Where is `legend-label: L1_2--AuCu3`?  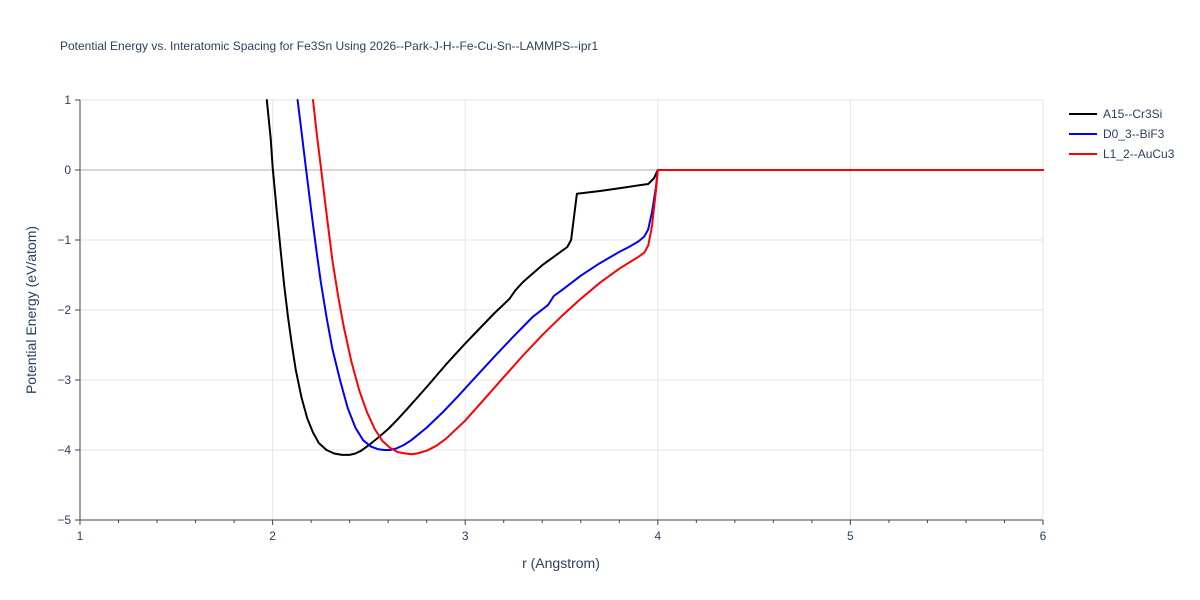 legend-label: L1_2--AuCu3 is located at coordinates (1139, 154).